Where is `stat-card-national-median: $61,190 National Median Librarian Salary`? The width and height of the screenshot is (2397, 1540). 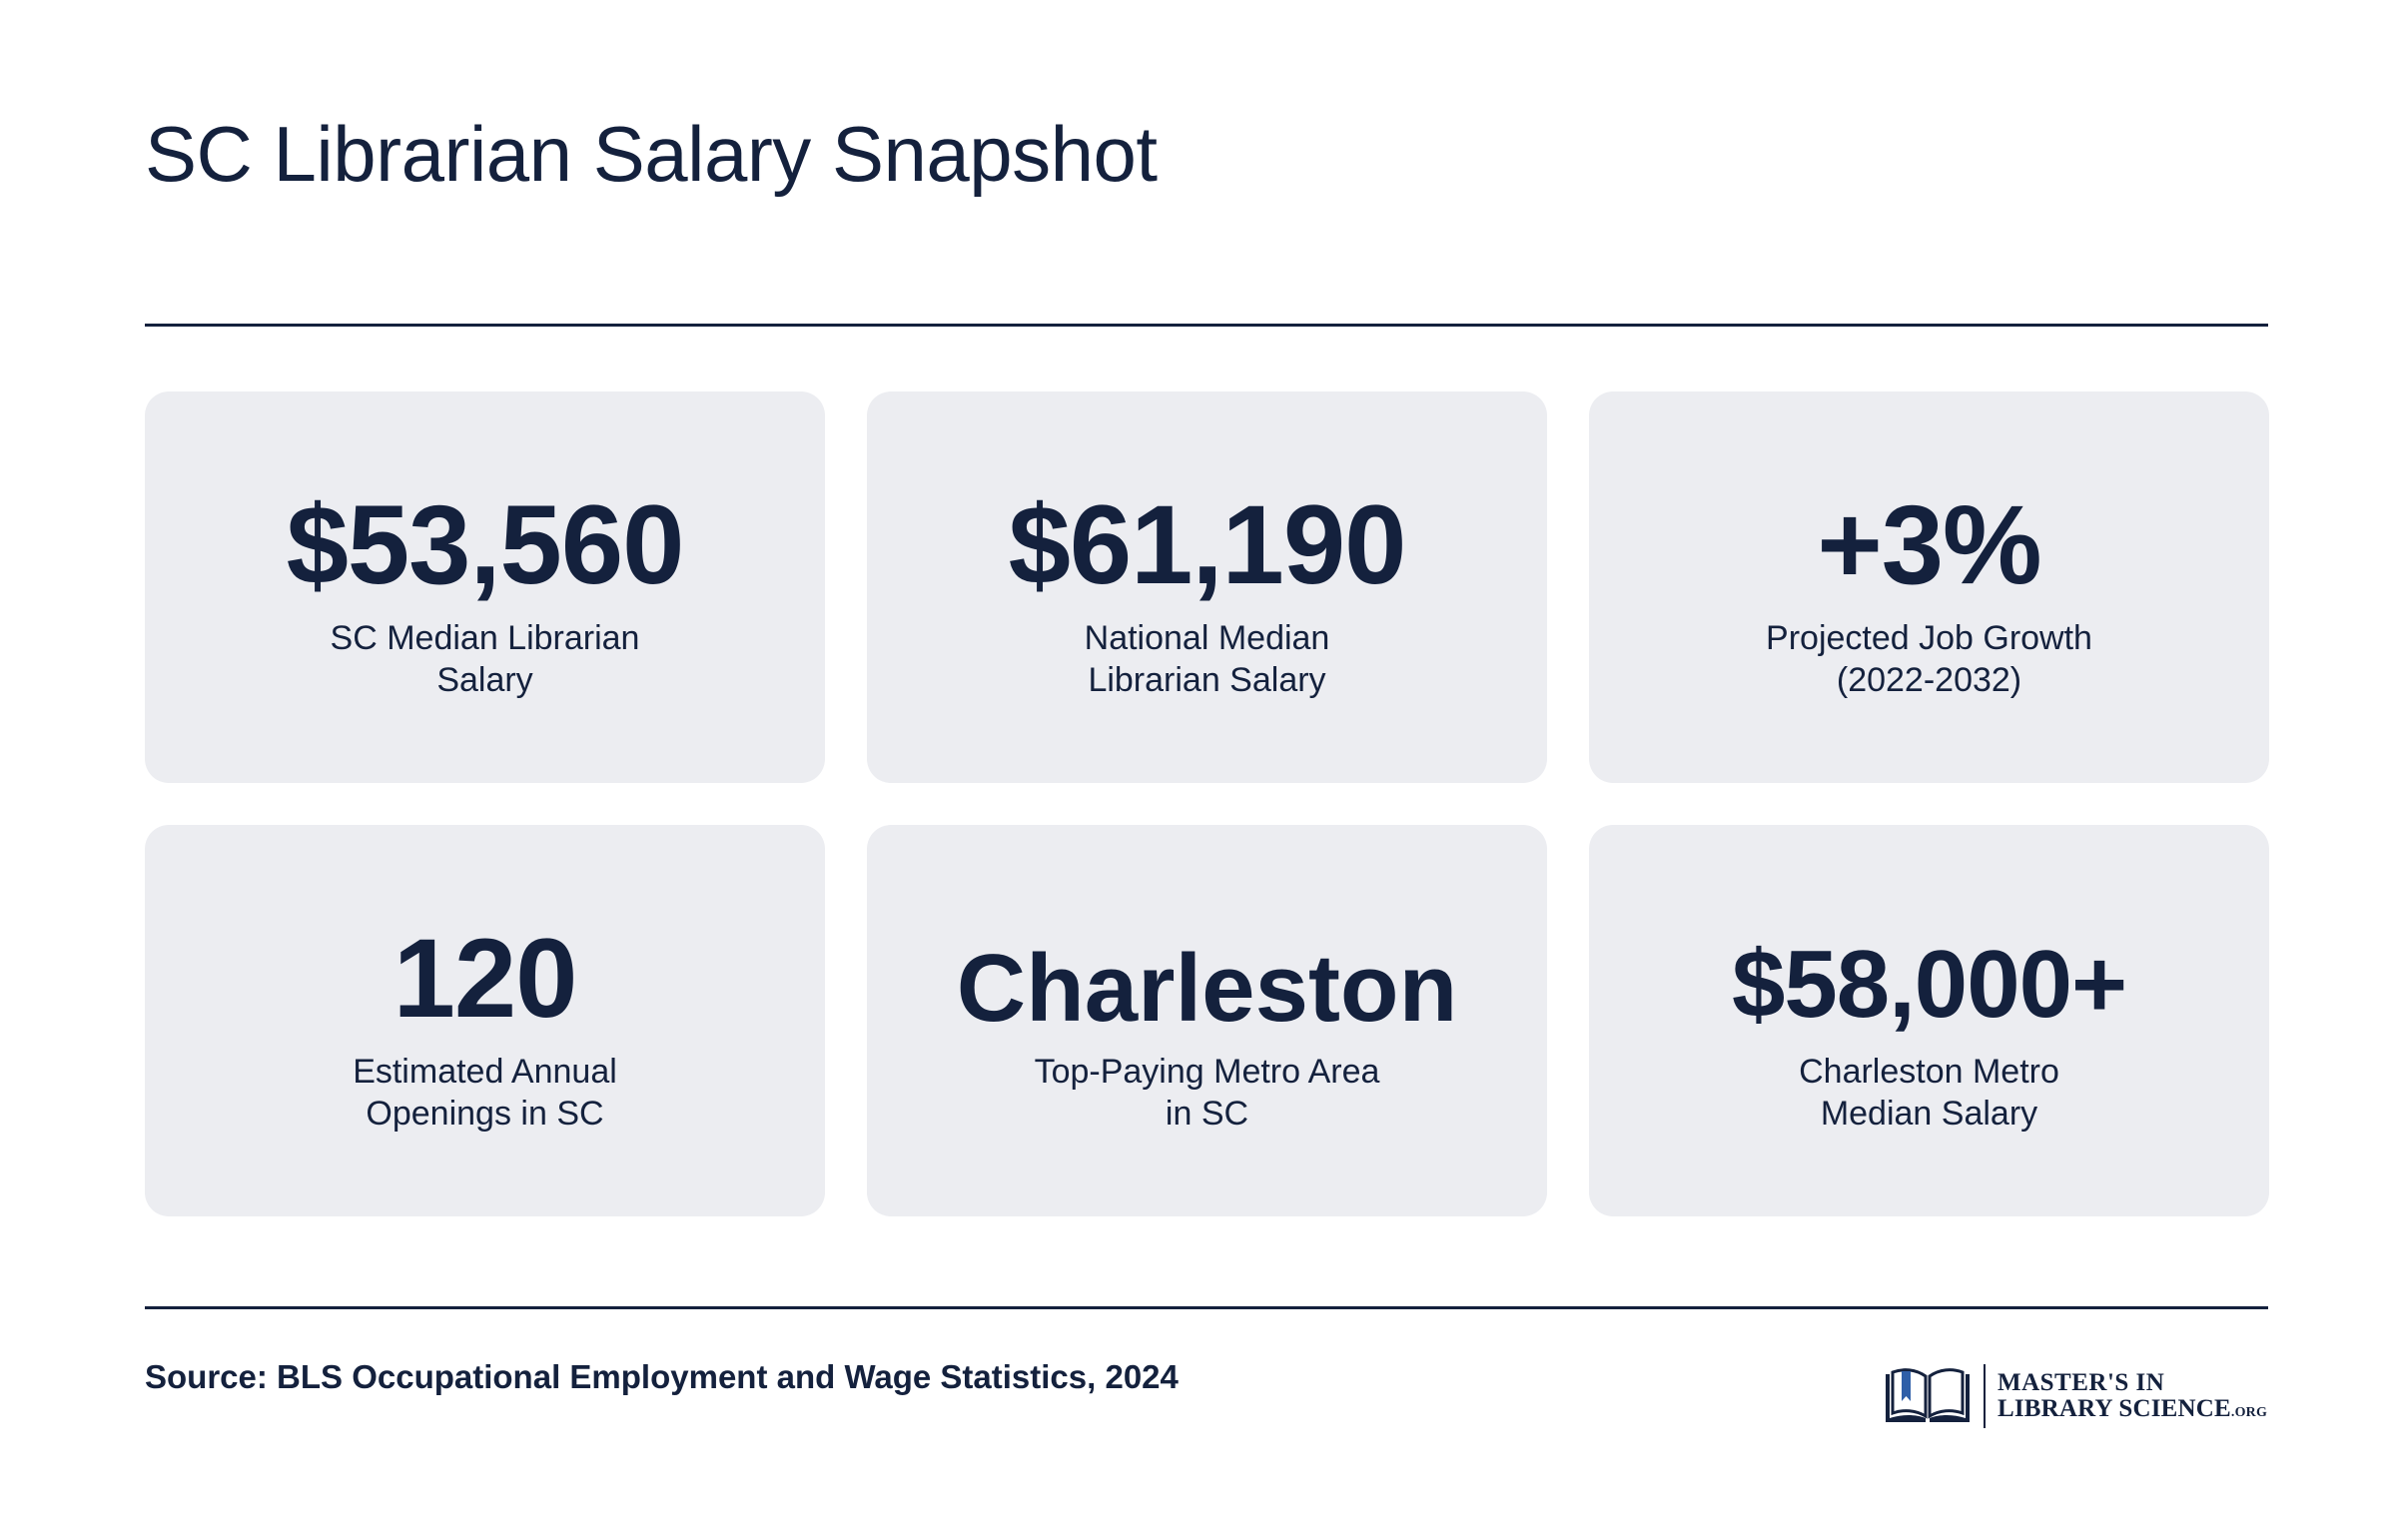
stat-card-national-median: $61,190 National Median Librarian Salary is located at coordinates (1207, 587).